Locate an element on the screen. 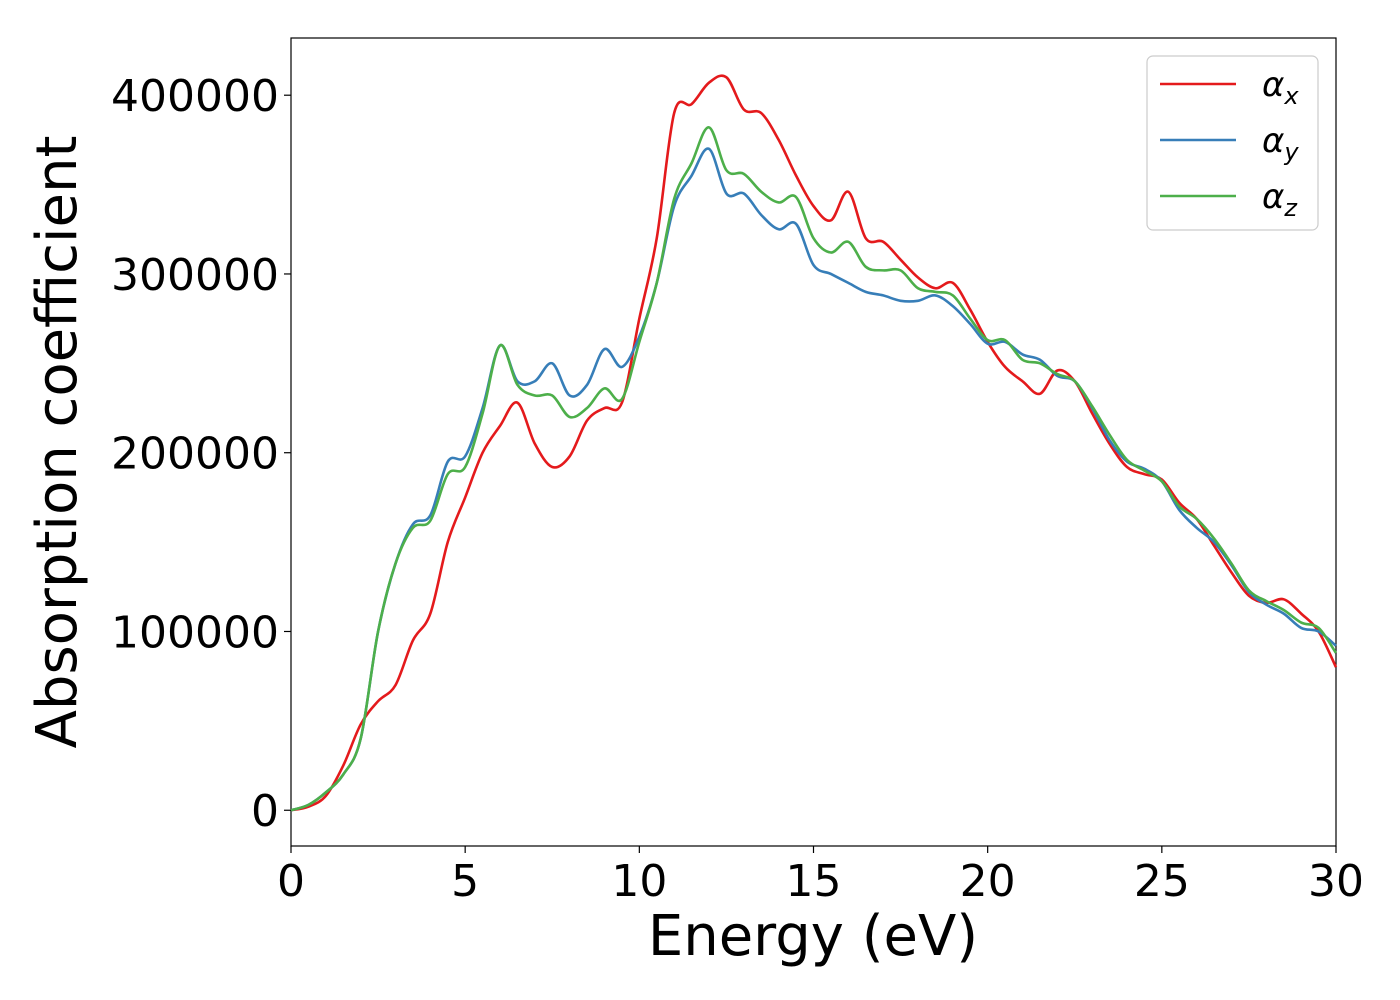 The image size is (1400, 1000). x-tick-label: 20 is located at coordinates (988, 881).